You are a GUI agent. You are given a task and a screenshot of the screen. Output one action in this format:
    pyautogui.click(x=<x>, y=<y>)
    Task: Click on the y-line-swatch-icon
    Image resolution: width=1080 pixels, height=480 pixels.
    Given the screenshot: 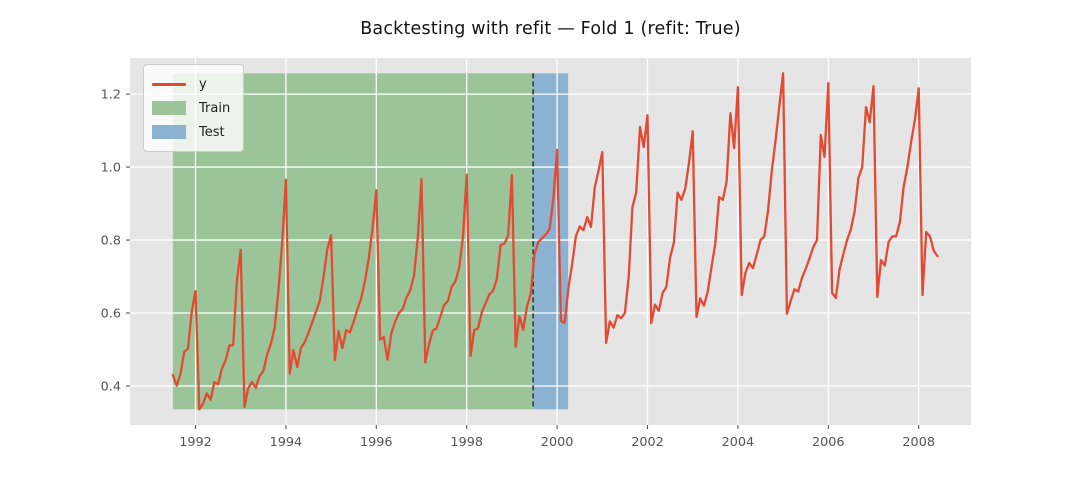 What is the action you would take?
    pyautogui.click(x=169, y=84)
    